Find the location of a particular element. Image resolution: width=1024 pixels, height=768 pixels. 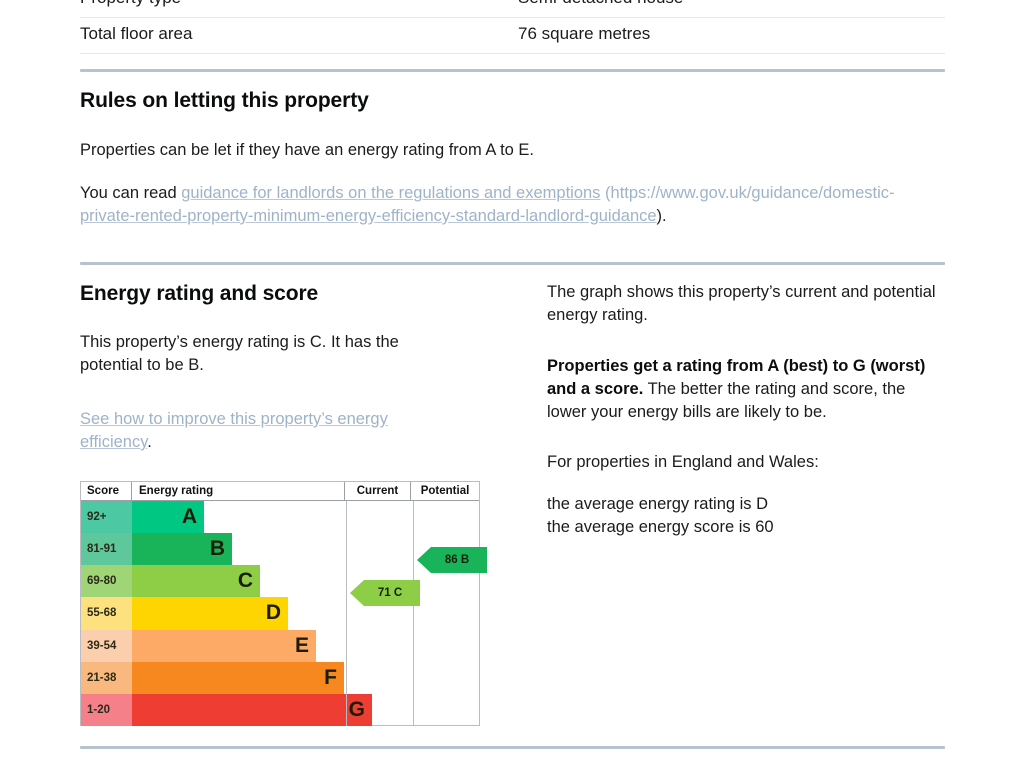

epc-divider-current is located at coordinates (346, 613).